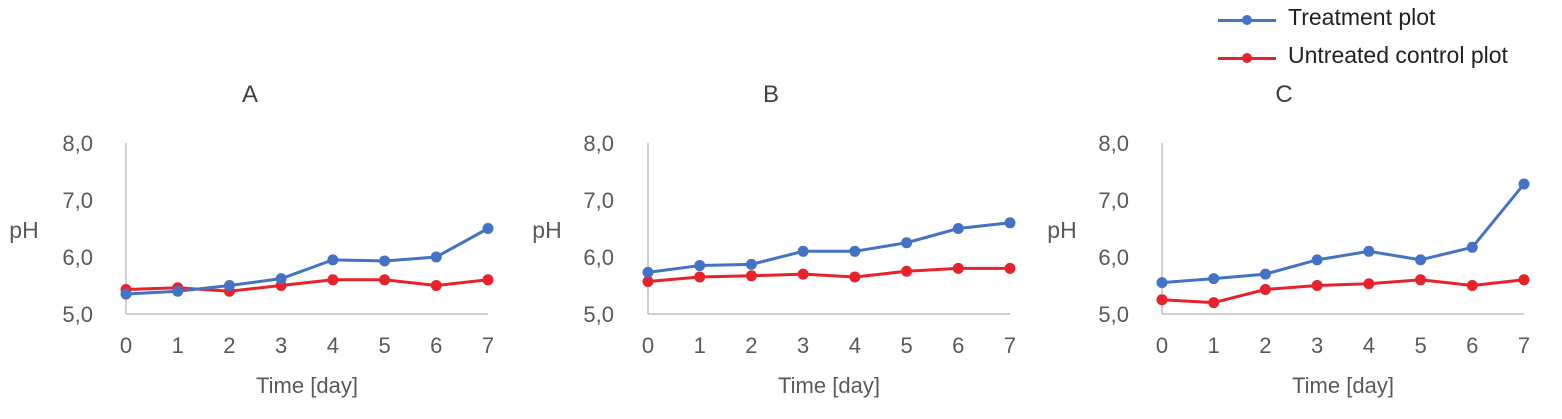 This screenshot has width=1562, height=419. Describe the element at coordinates (771, 94) in the screenshot. I see `panel-title: B` at that location.